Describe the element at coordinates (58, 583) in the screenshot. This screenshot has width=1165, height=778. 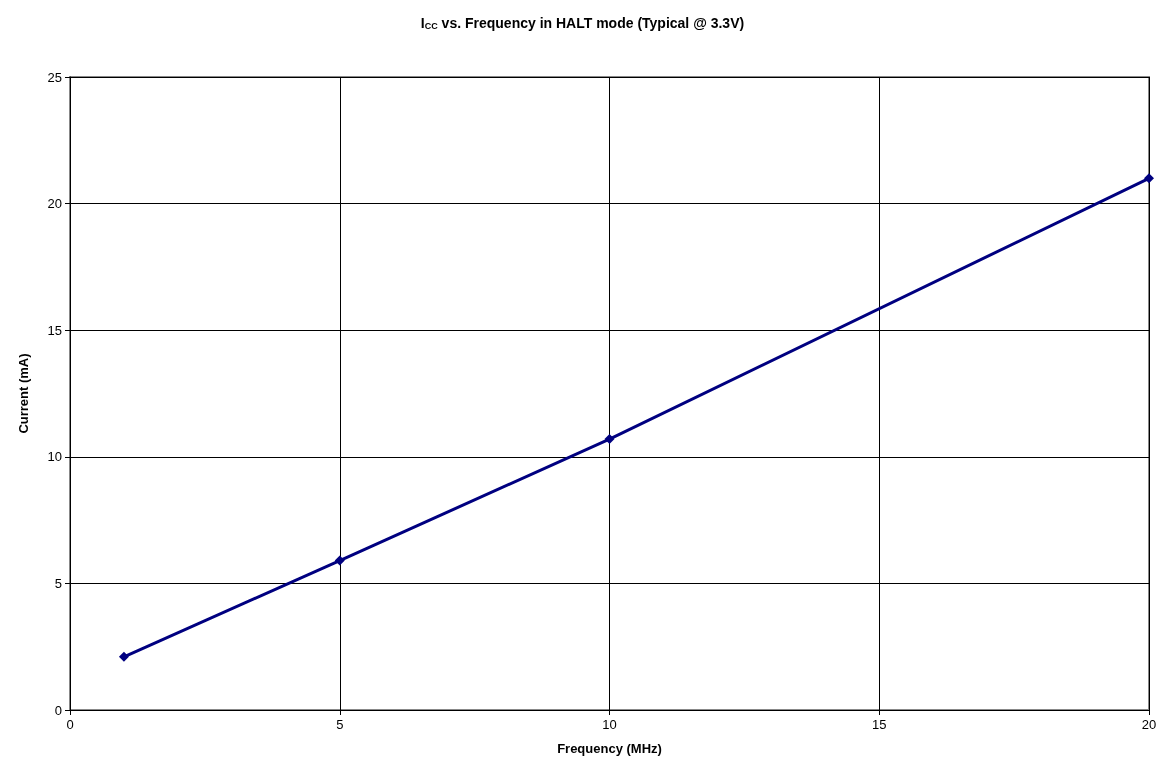
I see `y-tick-label: 5` at that location.